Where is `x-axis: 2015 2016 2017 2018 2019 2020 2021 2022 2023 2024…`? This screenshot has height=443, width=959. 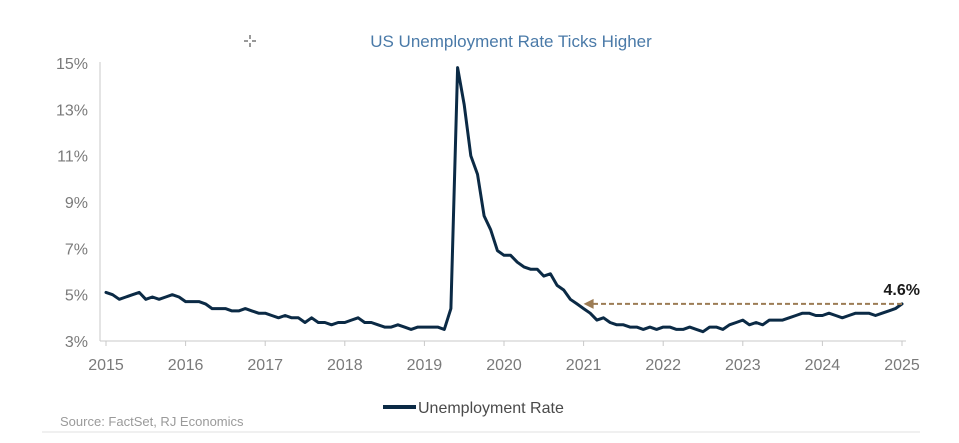
x-axis: 2015 2016 2017 2018 2019 2020 2021 2022 2023 2024… is located at coordinates (504, 357).